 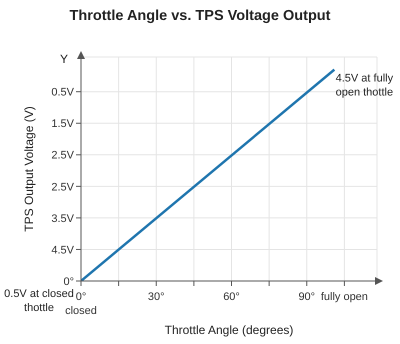 What do you see at coordinates (229, 330) in the screenshot?
I see `x-axis-title: Throttle Angle (degrees)` at bounding box center [229, 330].